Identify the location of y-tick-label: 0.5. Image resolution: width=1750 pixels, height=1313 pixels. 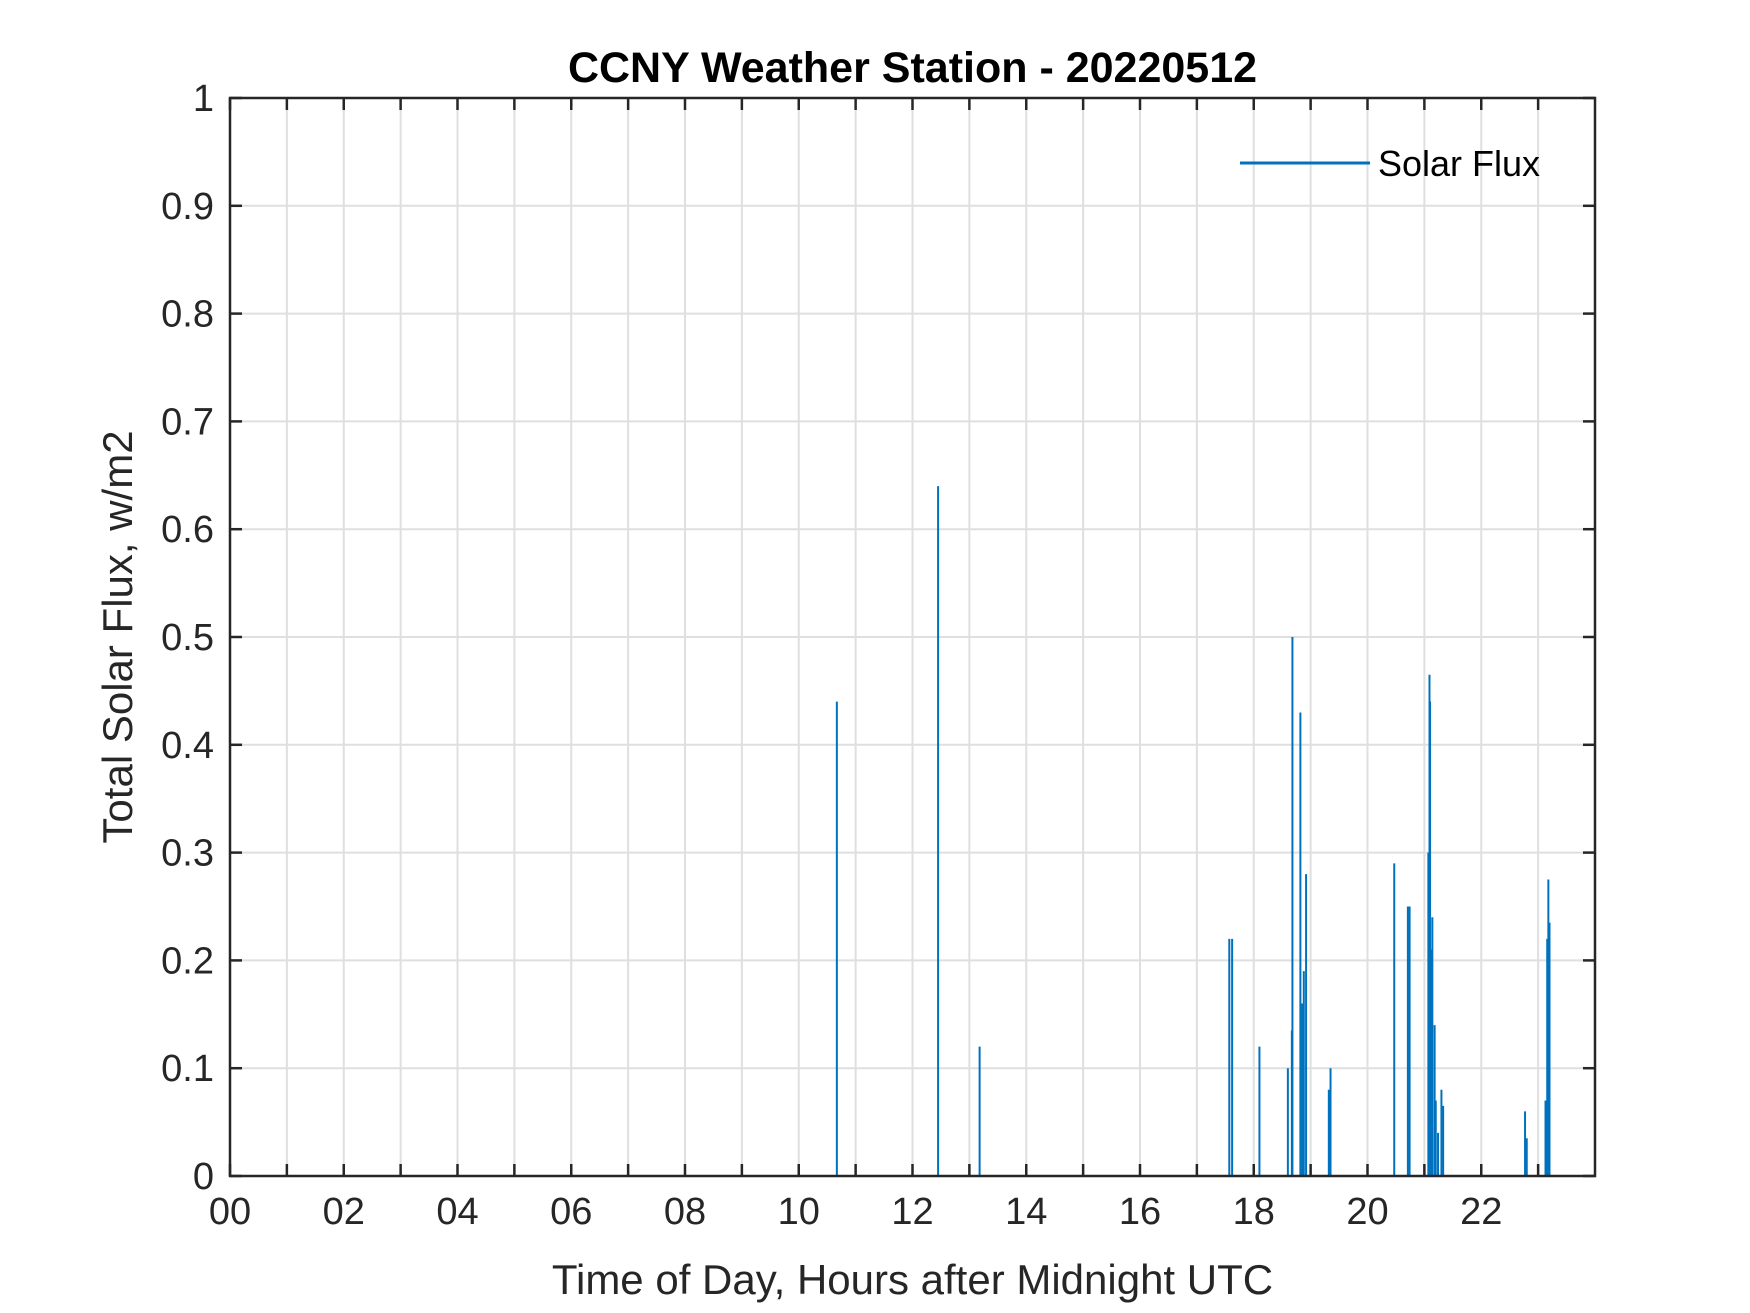
(187, 638).